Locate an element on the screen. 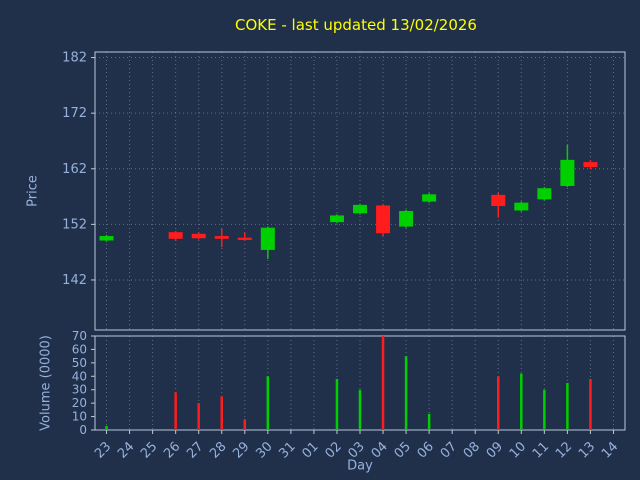 The width and height of the screenshot is (640, 480). price-tick-label: 162 is located at coordinates (74, 169).